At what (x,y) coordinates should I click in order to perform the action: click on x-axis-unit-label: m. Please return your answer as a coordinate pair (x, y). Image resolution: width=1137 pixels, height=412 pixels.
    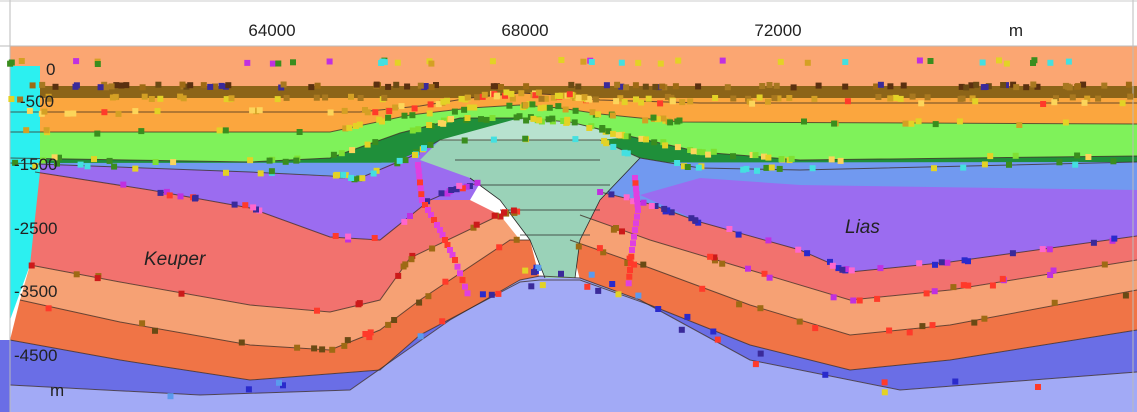
    Looking at the image, I should click on (1016, 30).